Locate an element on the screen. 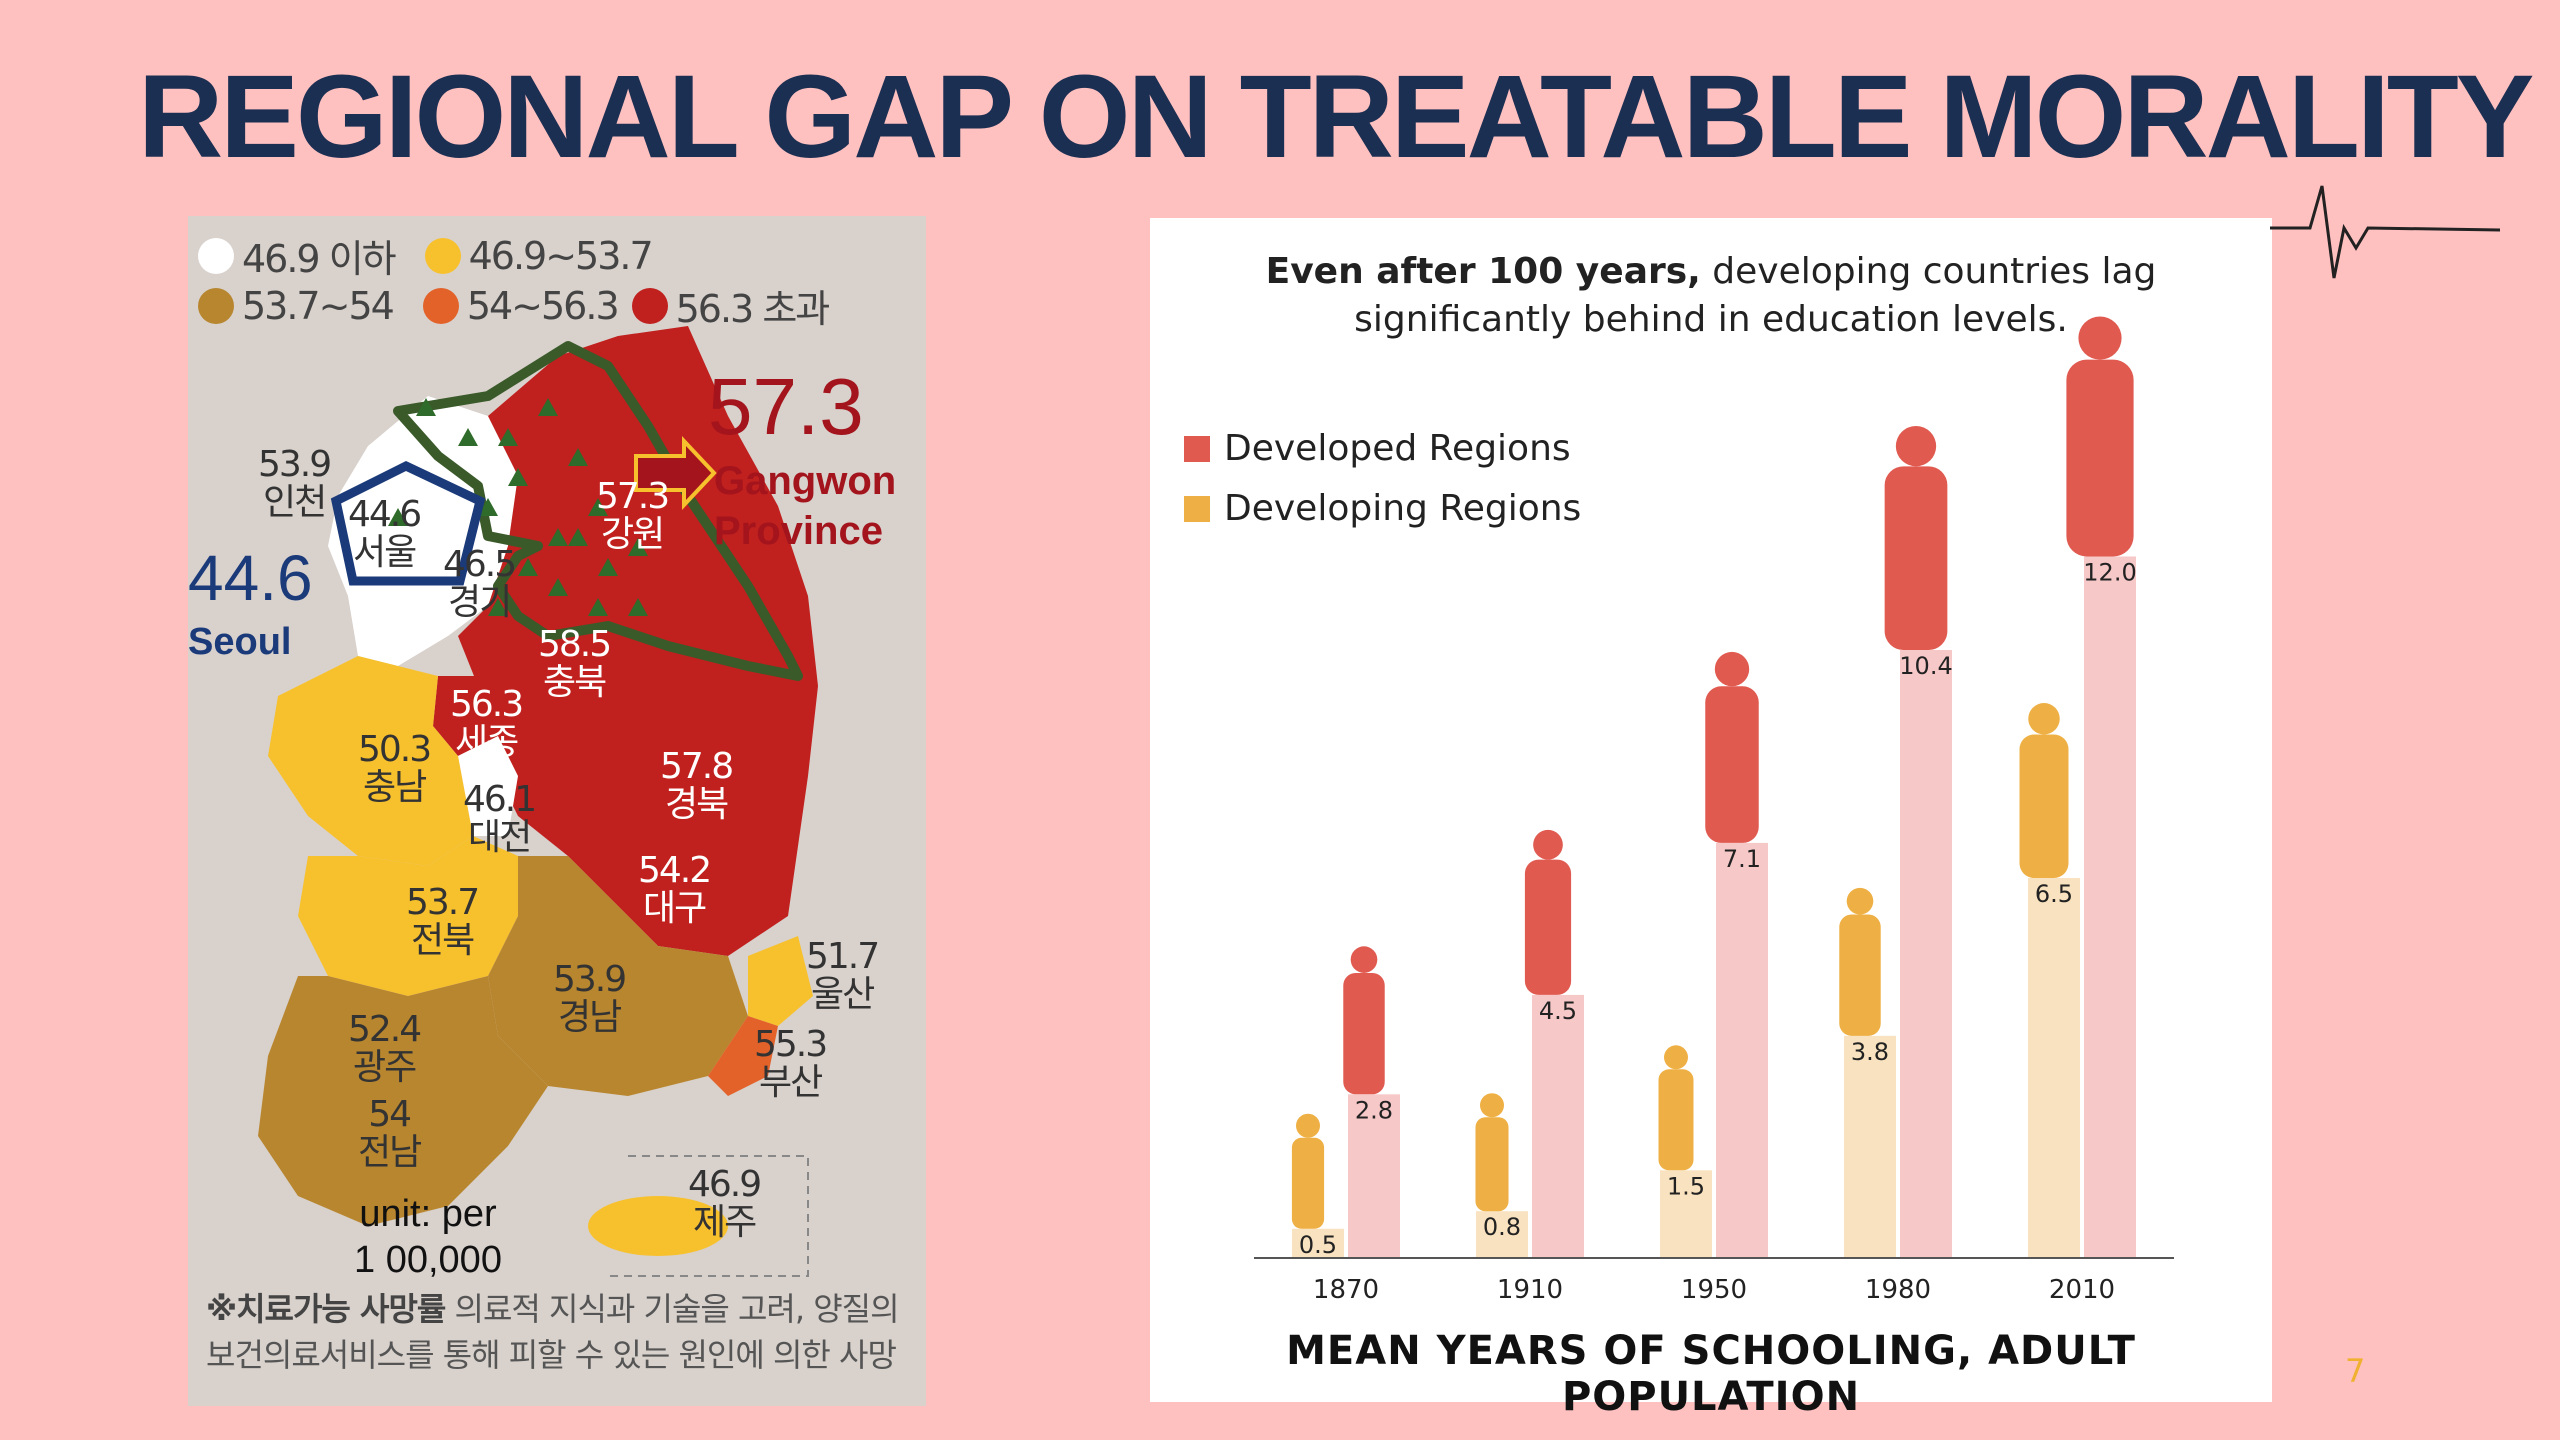  seoul-value: 44.6 is located at coordinates (250, 578).